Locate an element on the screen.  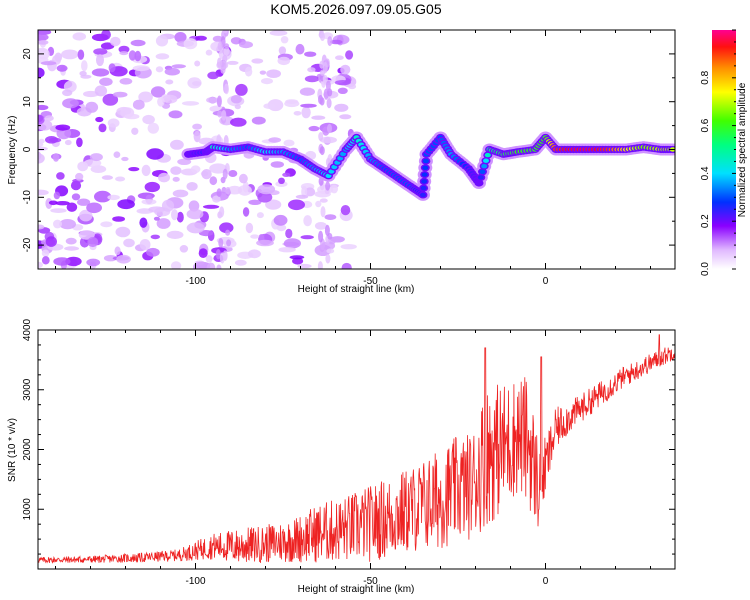
y-tick-label: 10 is located at coordinates (27, 102).